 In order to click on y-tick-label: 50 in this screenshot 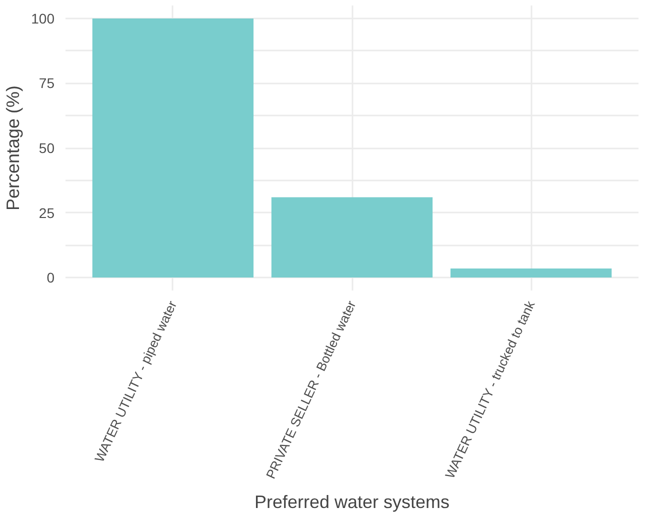, I will do `click(46, 148)`.